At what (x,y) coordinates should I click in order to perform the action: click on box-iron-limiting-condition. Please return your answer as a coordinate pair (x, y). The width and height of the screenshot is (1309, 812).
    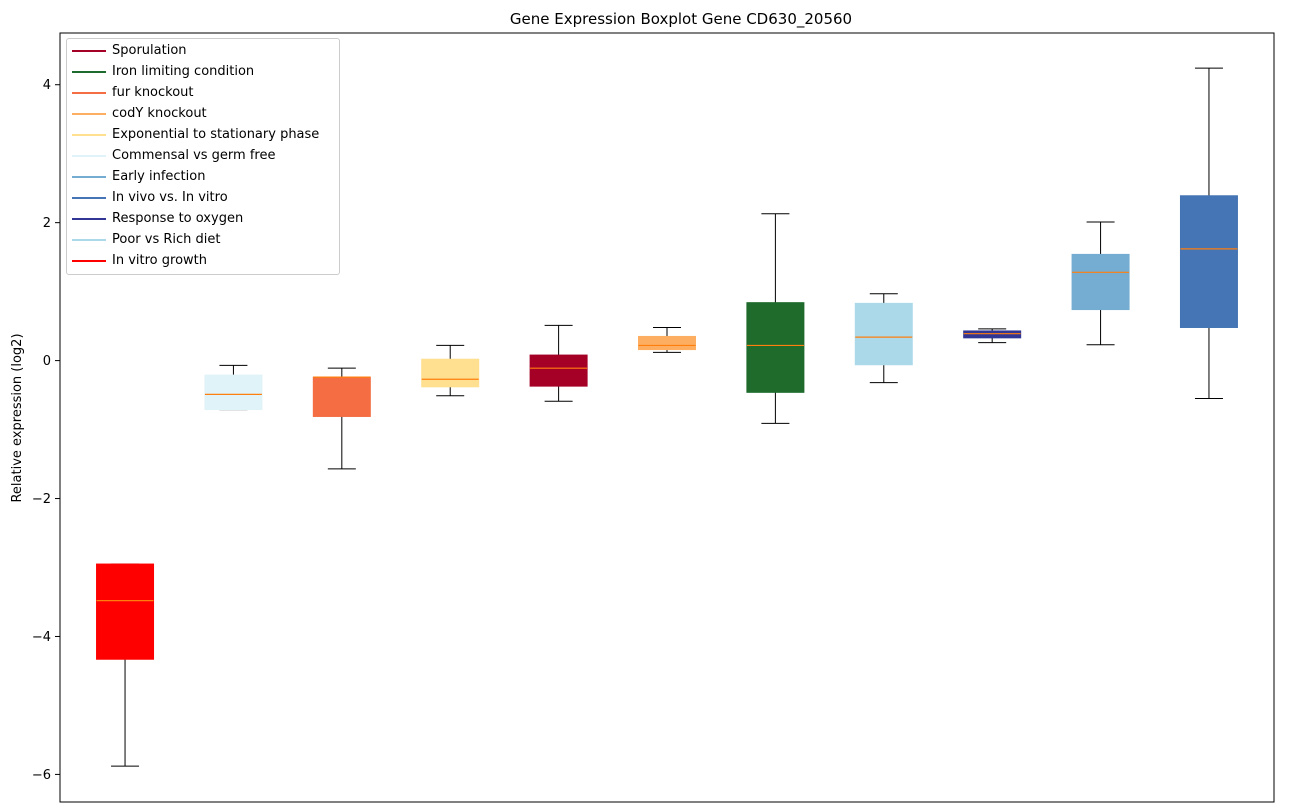
    Looking at the image, I should click on (775, 318).